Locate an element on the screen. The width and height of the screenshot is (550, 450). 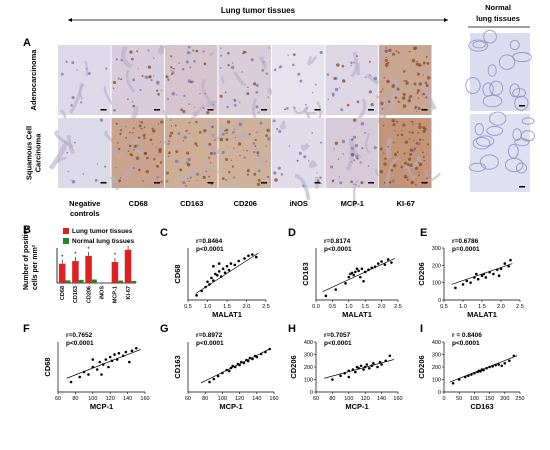
category-label: CD163 is located at coordinates (76, 294).